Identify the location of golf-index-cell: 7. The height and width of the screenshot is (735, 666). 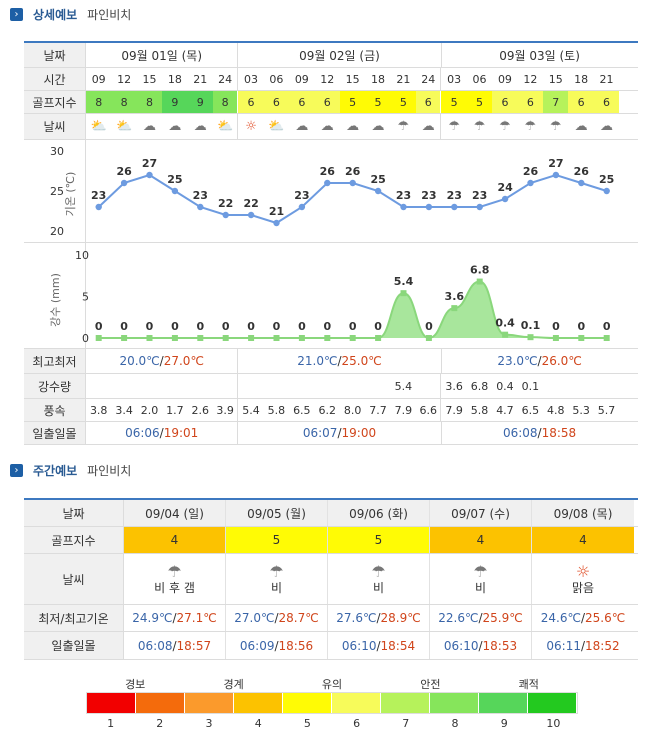
(556, 102).